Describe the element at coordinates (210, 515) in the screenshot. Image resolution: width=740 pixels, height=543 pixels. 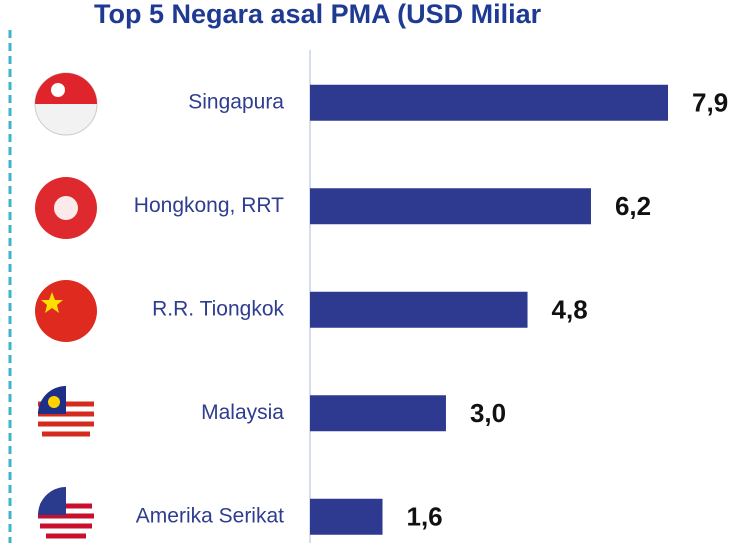
I see `category-label: Amerika Serikat` at that location.